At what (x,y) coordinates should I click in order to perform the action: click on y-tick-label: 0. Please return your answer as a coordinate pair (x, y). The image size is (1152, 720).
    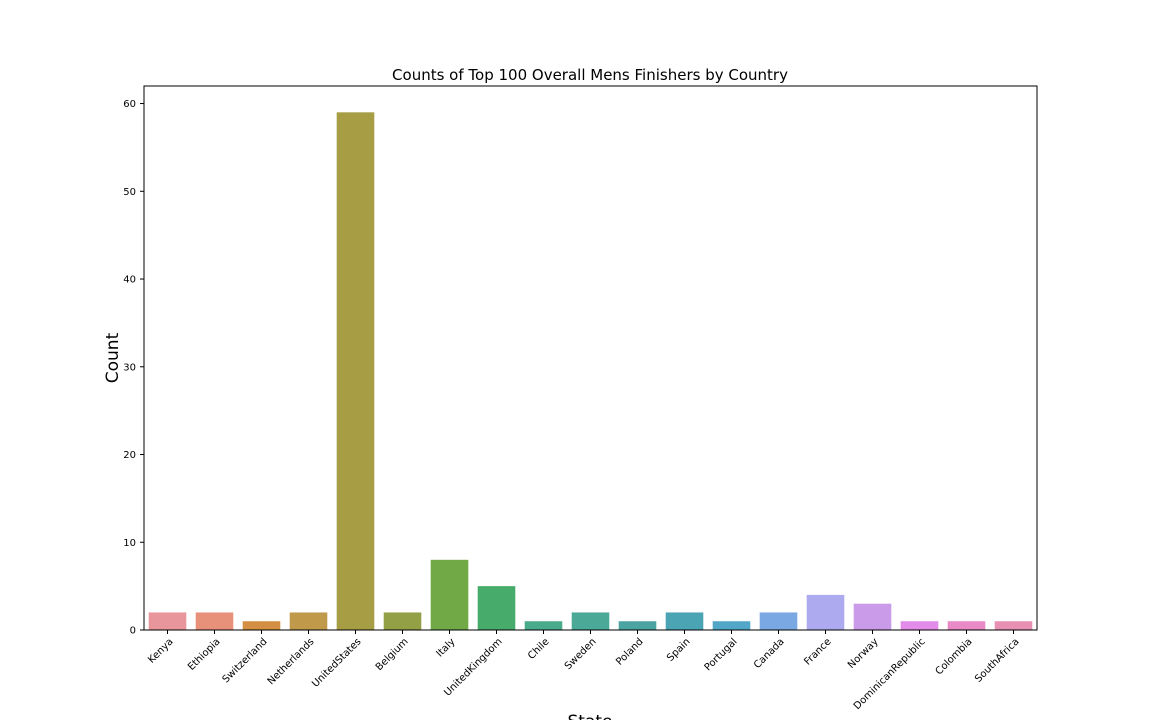
    Looking at the image, I should click on (133, 631).